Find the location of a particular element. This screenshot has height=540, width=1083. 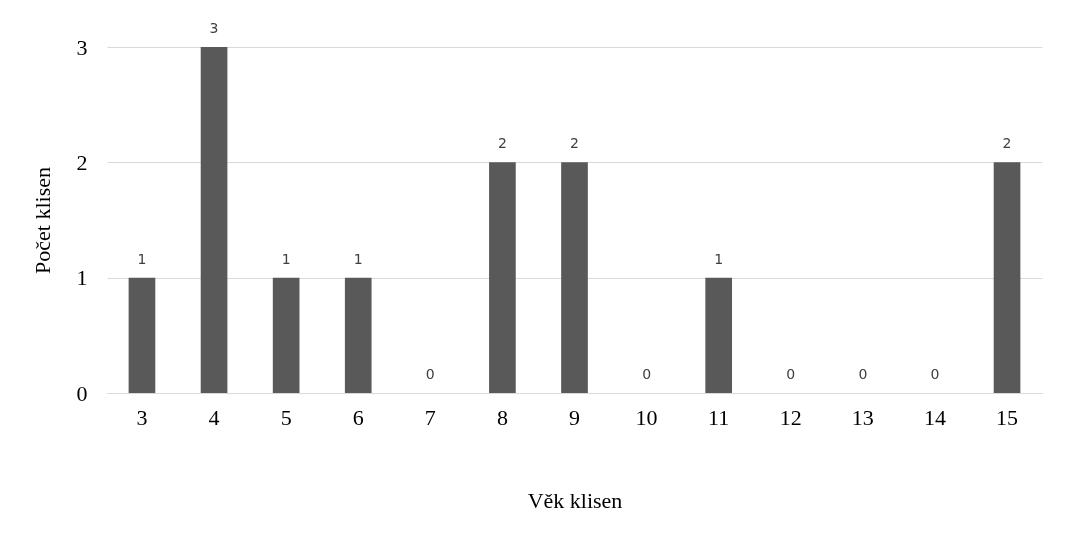

x-tick-label: 7 is located at coordinates (430, 417).